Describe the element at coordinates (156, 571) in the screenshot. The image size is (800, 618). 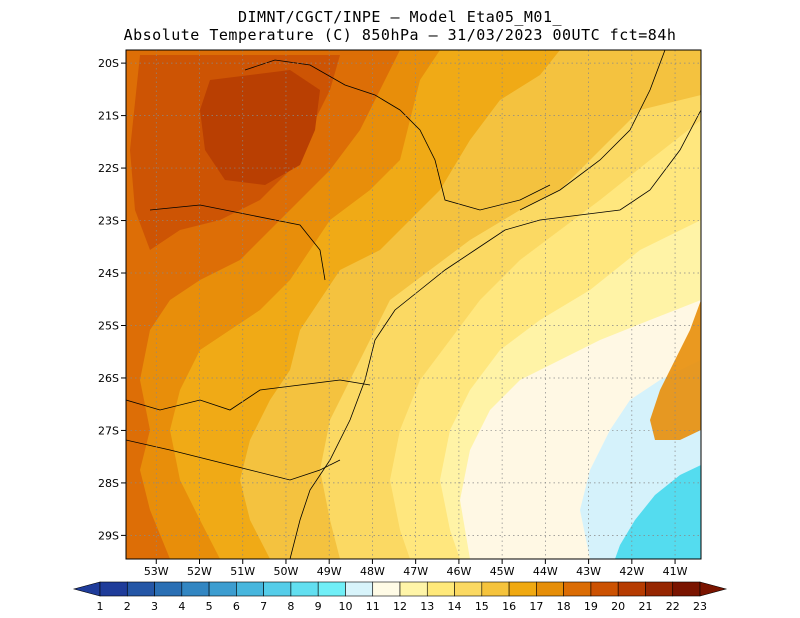
I see `lon-tick-label: 53W` at that location.